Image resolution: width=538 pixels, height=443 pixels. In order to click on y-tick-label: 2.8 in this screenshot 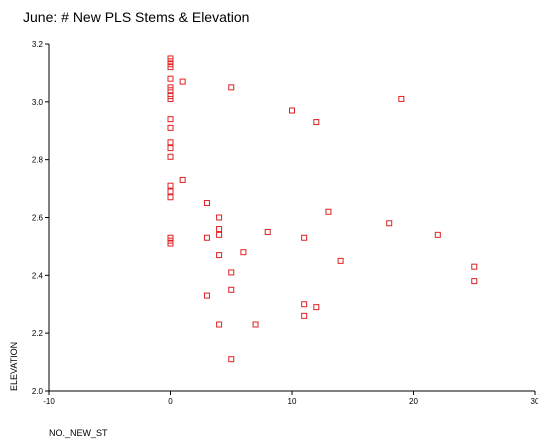, I will do `click(38, 160)`.